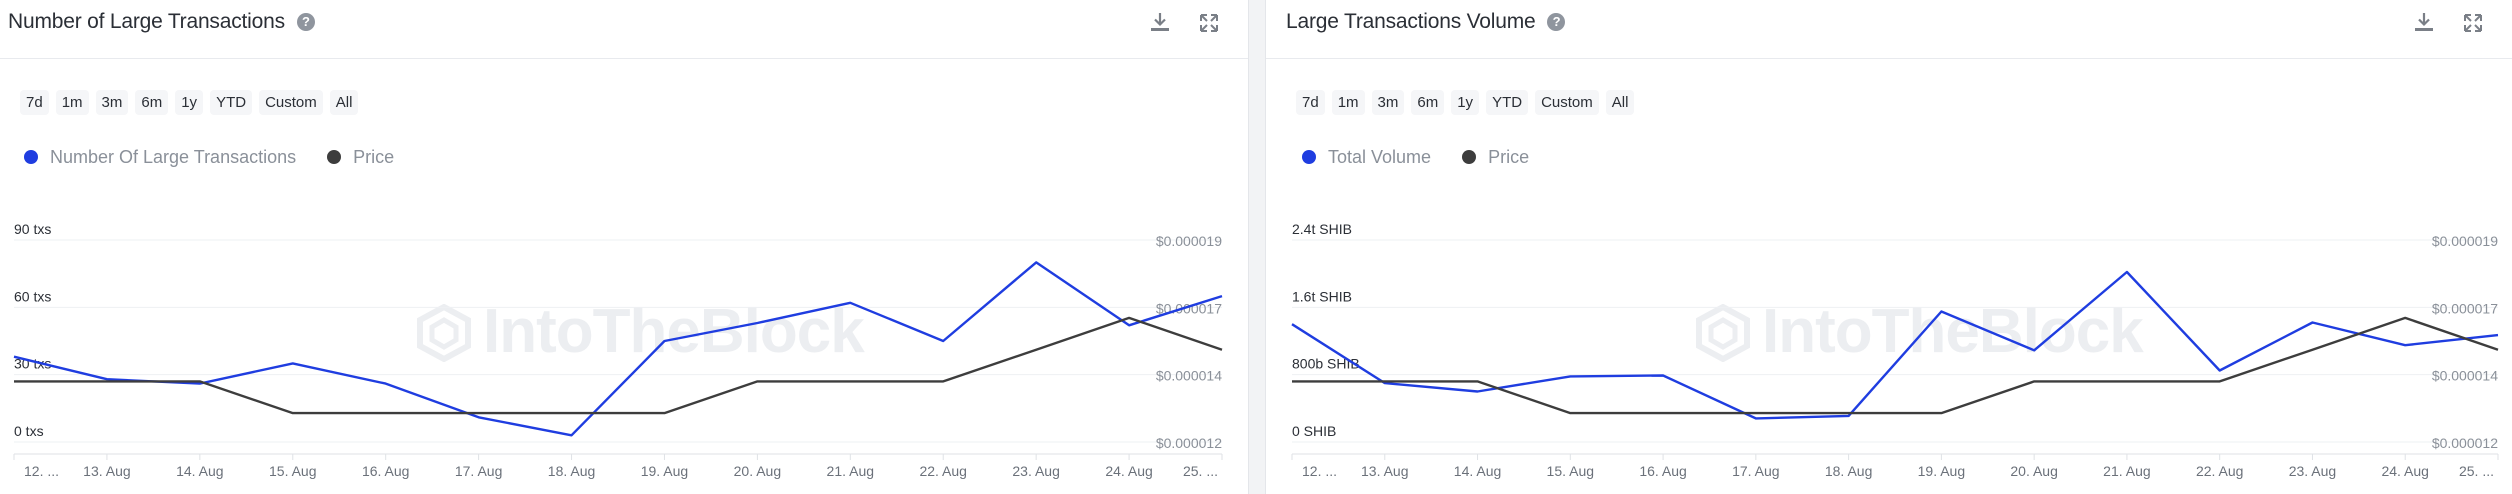 Image resolution: width=2512 pixels, height=494 pixels. I want to click on legend-label: Number Of Large Transactions, so click(173, 157).